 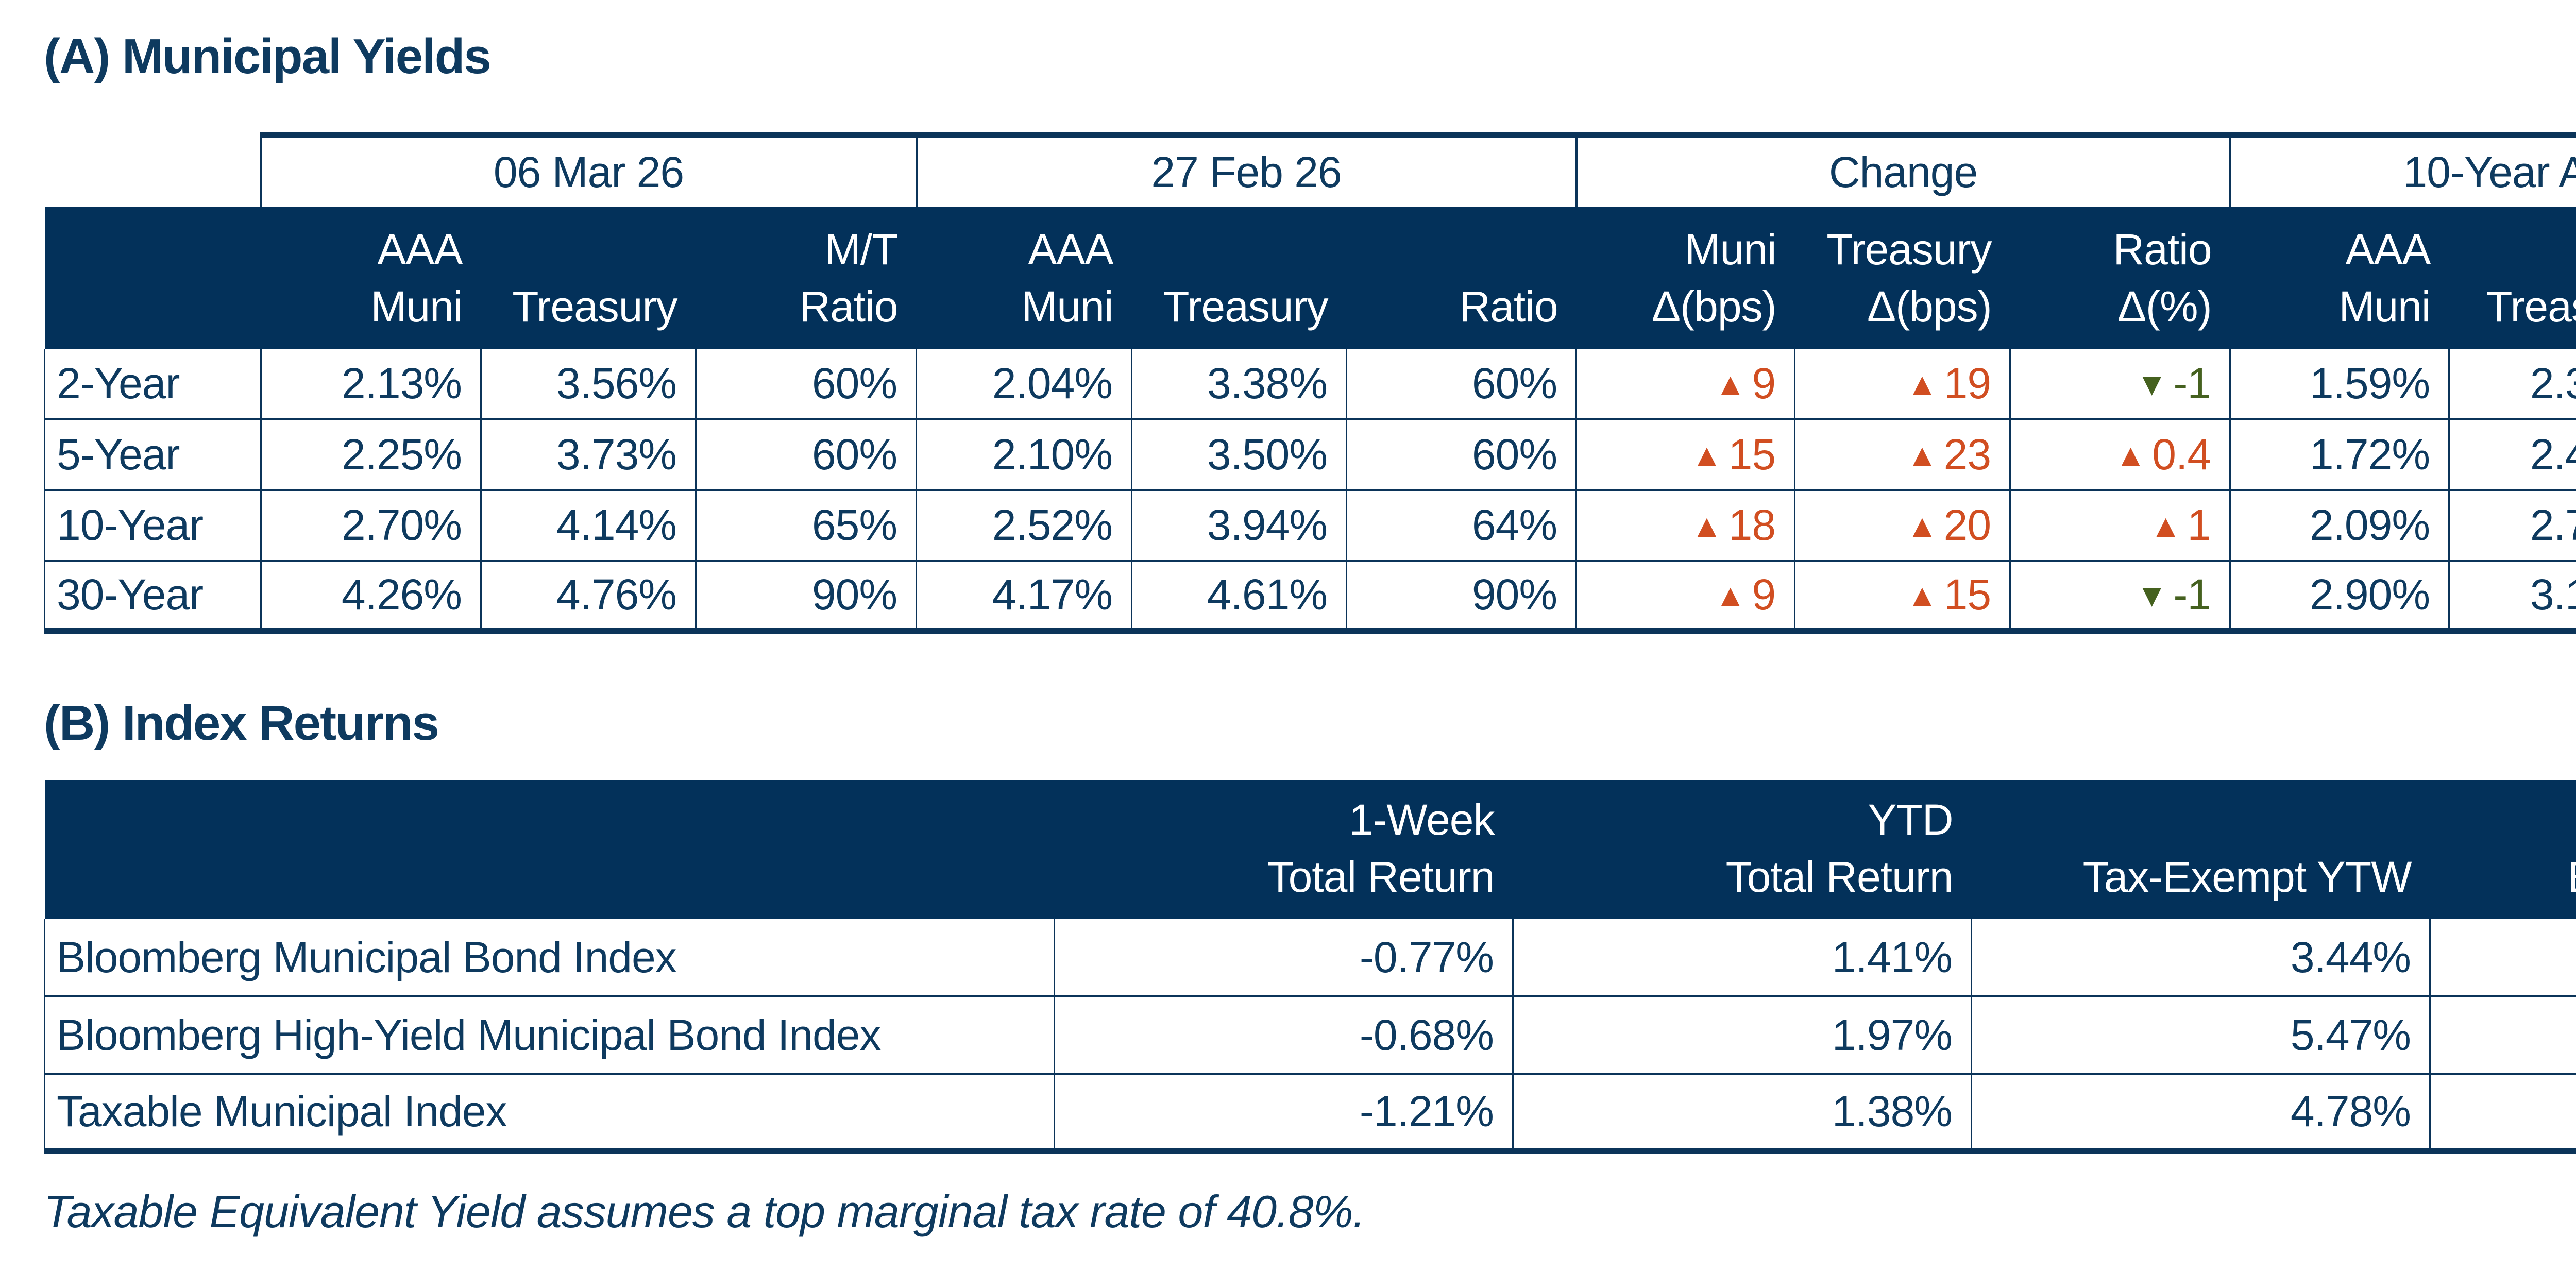 What do you see at coordinates (1742, 1034) in the screenshot?
I see `cell-value: 1.97%` at bounding box center [1742, 1034].